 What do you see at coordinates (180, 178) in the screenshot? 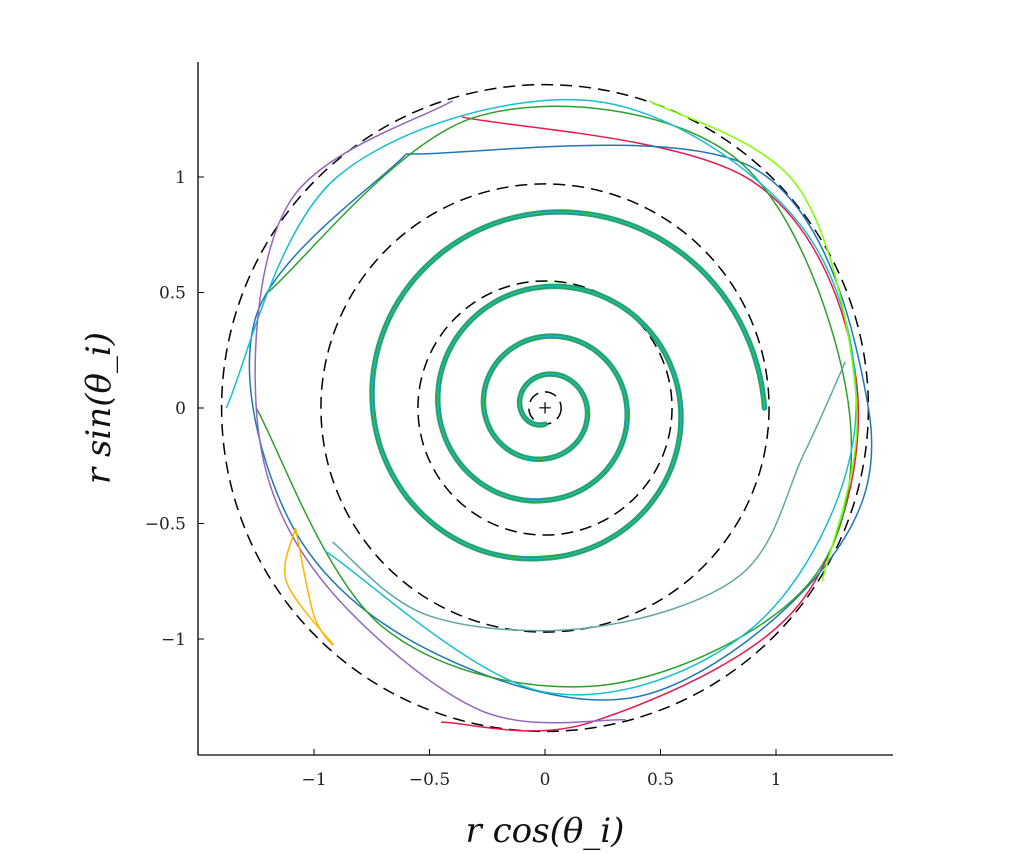
I see `y-tick-label: 1` at bounding box center [180, 178].